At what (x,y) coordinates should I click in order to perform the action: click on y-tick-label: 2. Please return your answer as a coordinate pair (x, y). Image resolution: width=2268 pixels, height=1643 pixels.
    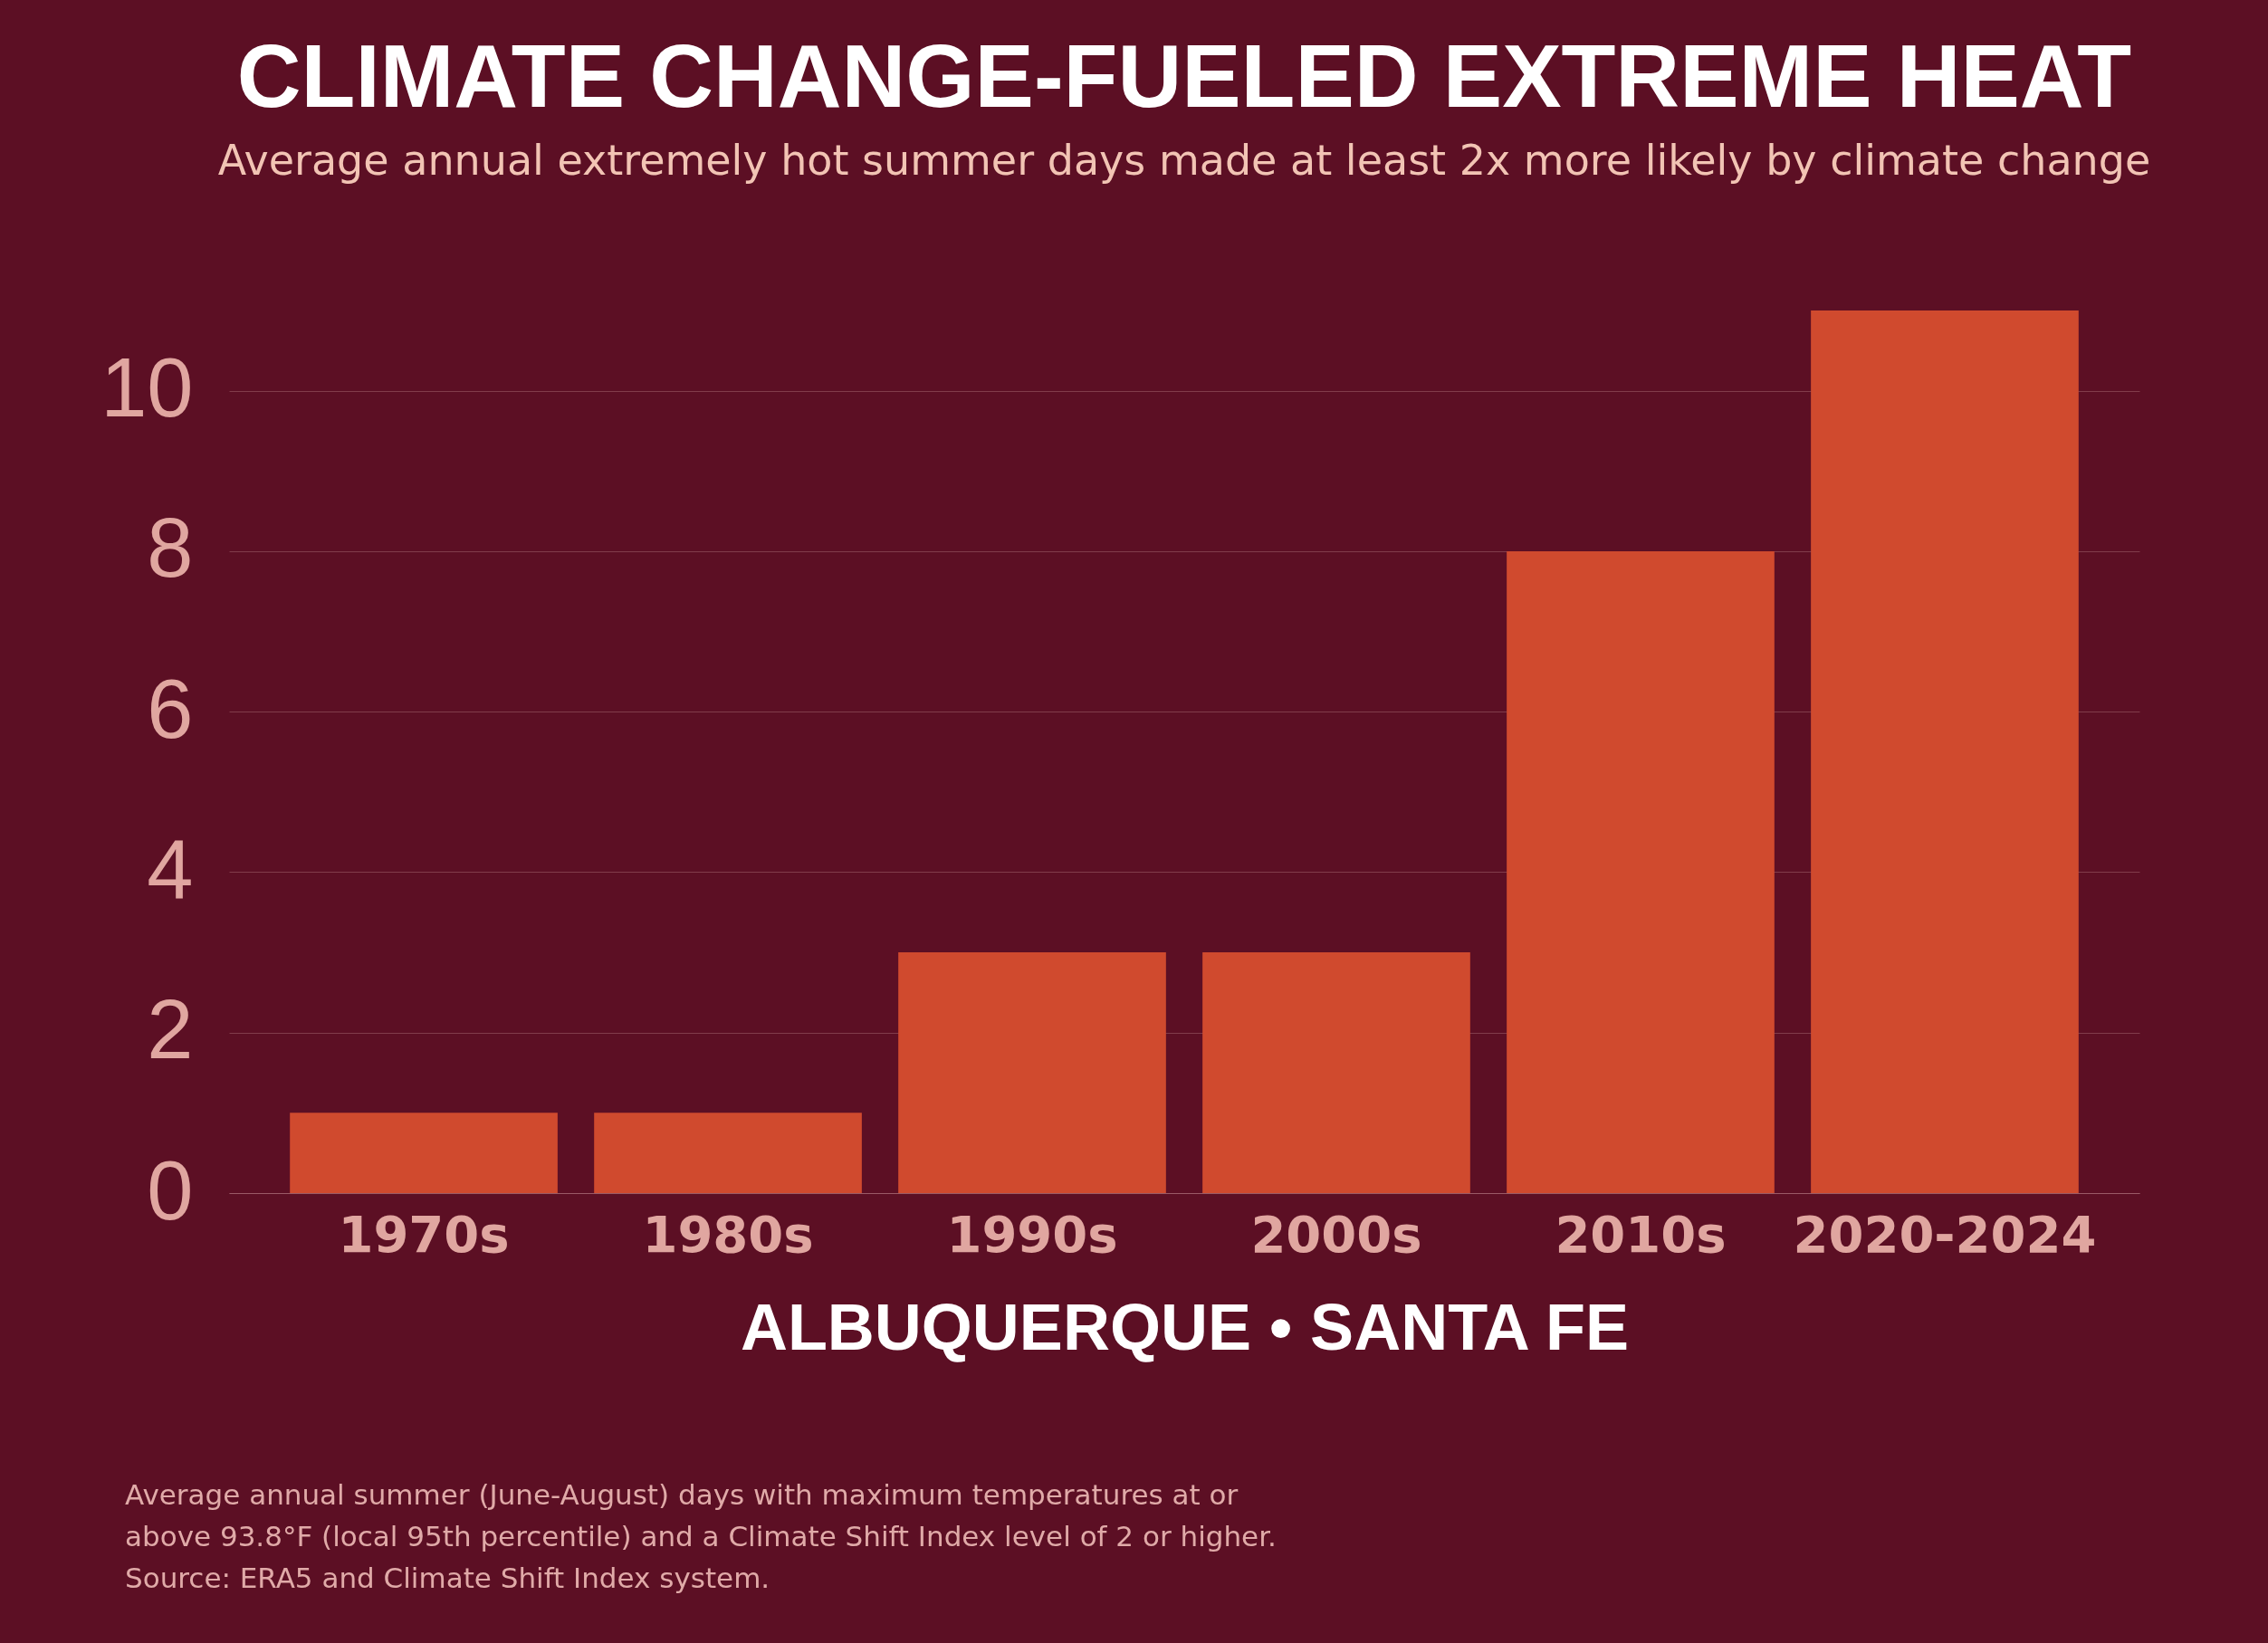
    Looking at the image, I should click on (170, 1029).